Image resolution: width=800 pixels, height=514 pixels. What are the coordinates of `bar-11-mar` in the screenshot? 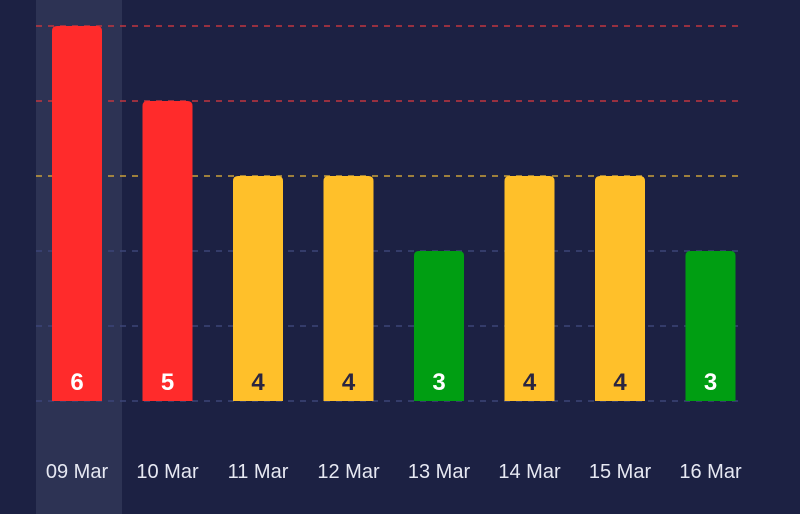 It's located at (258, 288).